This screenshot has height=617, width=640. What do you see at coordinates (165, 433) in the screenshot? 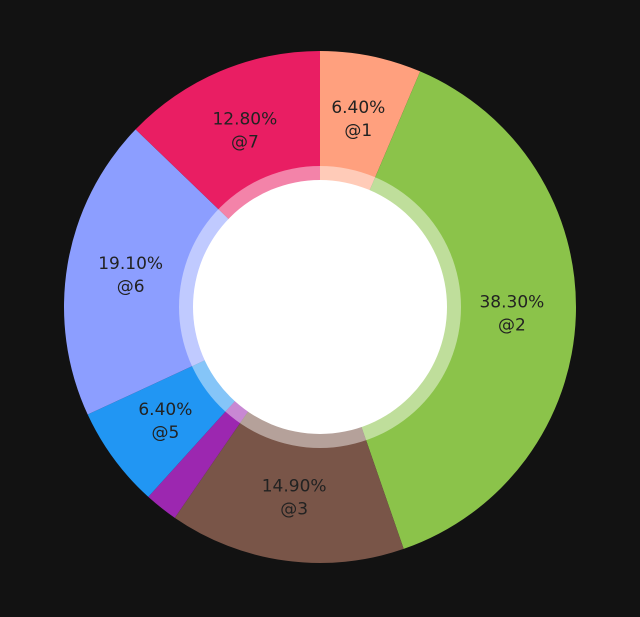
I see `category-label: @5` at bounding box center [165, 433].